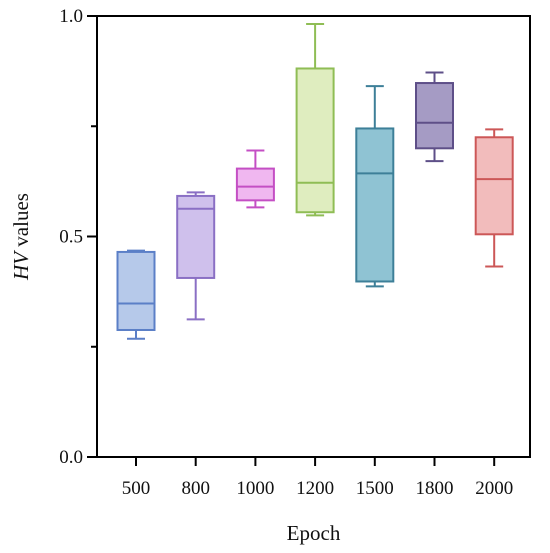 Image resolution: width=550 pixels, height=553 pixels. I want to click on x-axis: 500 800 1000 1200 1500 1800 2000, so click(317, 478).